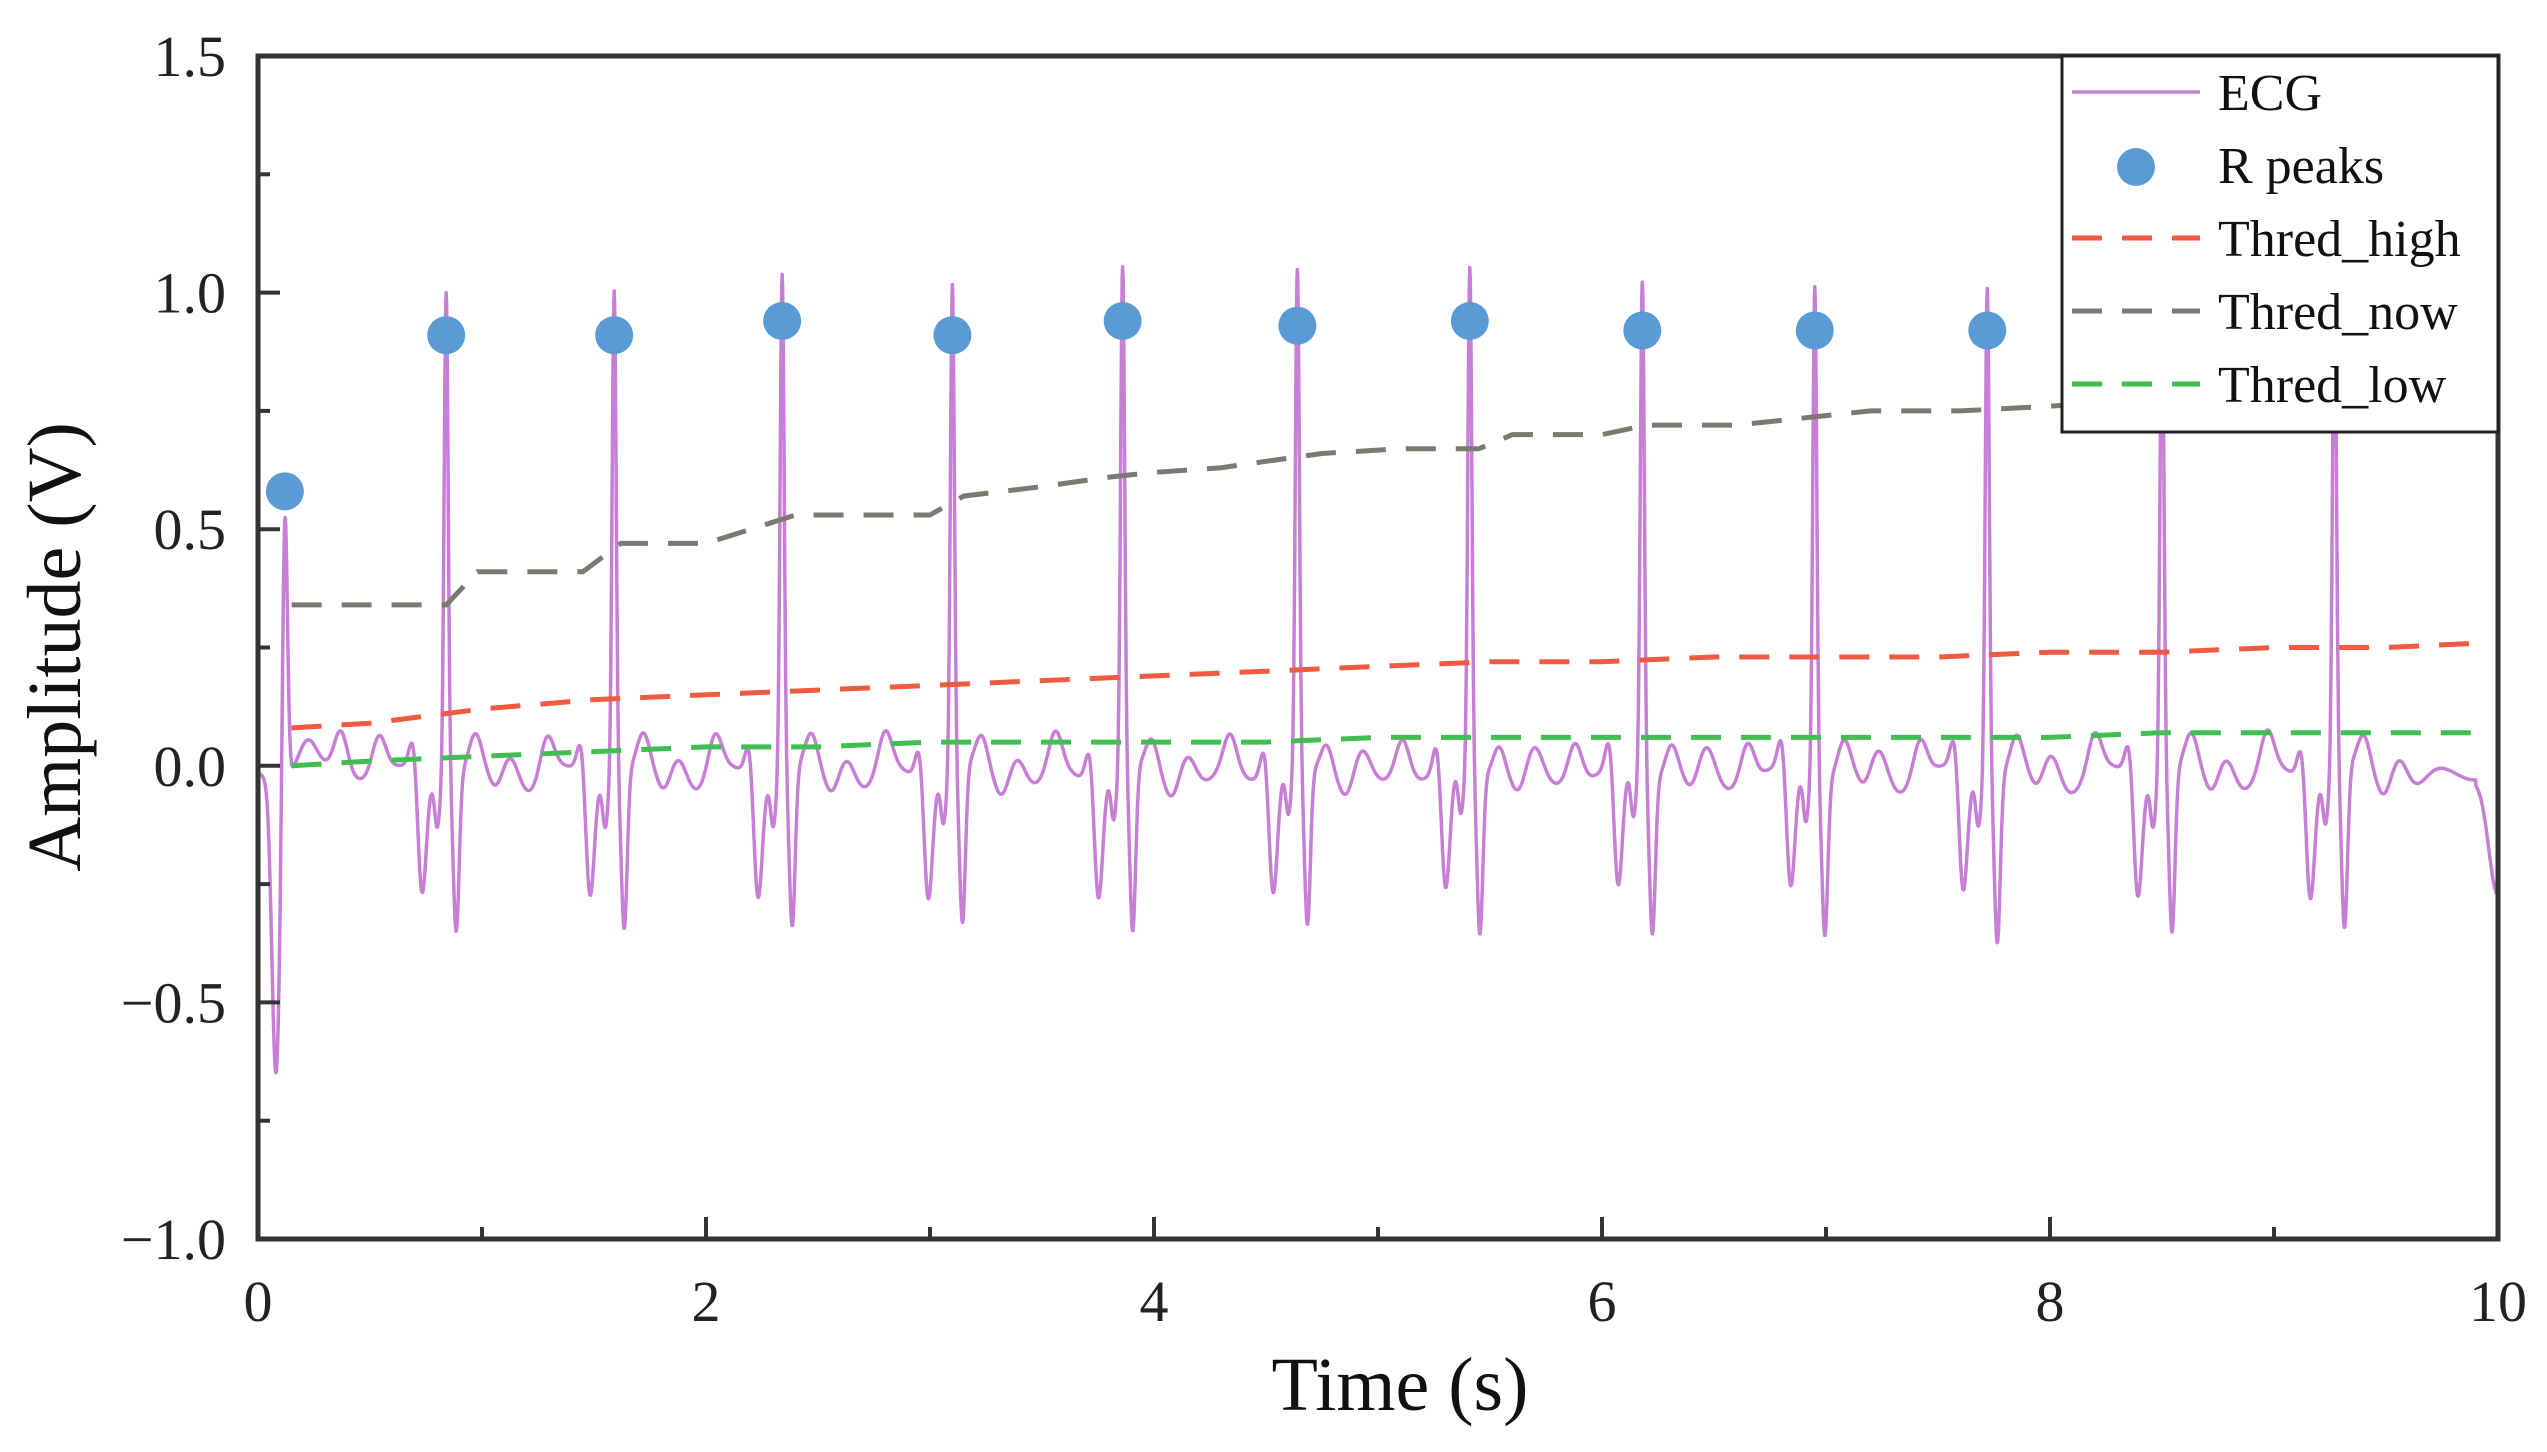  I want to click on legend-item-r-peaks: R peaks, so click(2250, 166).